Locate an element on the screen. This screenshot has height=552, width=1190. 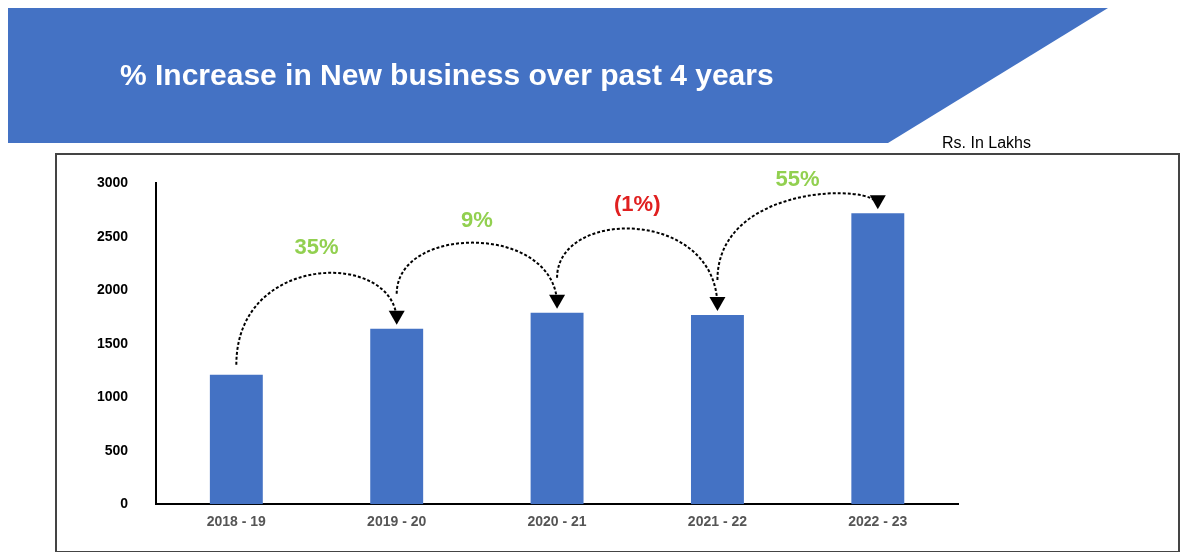
annotation: 55% is located at coordinates (797, 179).